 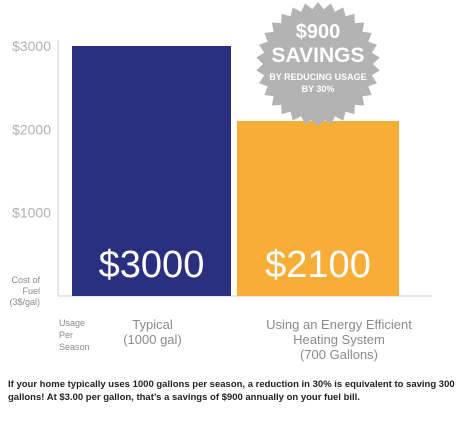 I want to click on x-axis-title: Usage Per Season, so click(x=74, y=335).